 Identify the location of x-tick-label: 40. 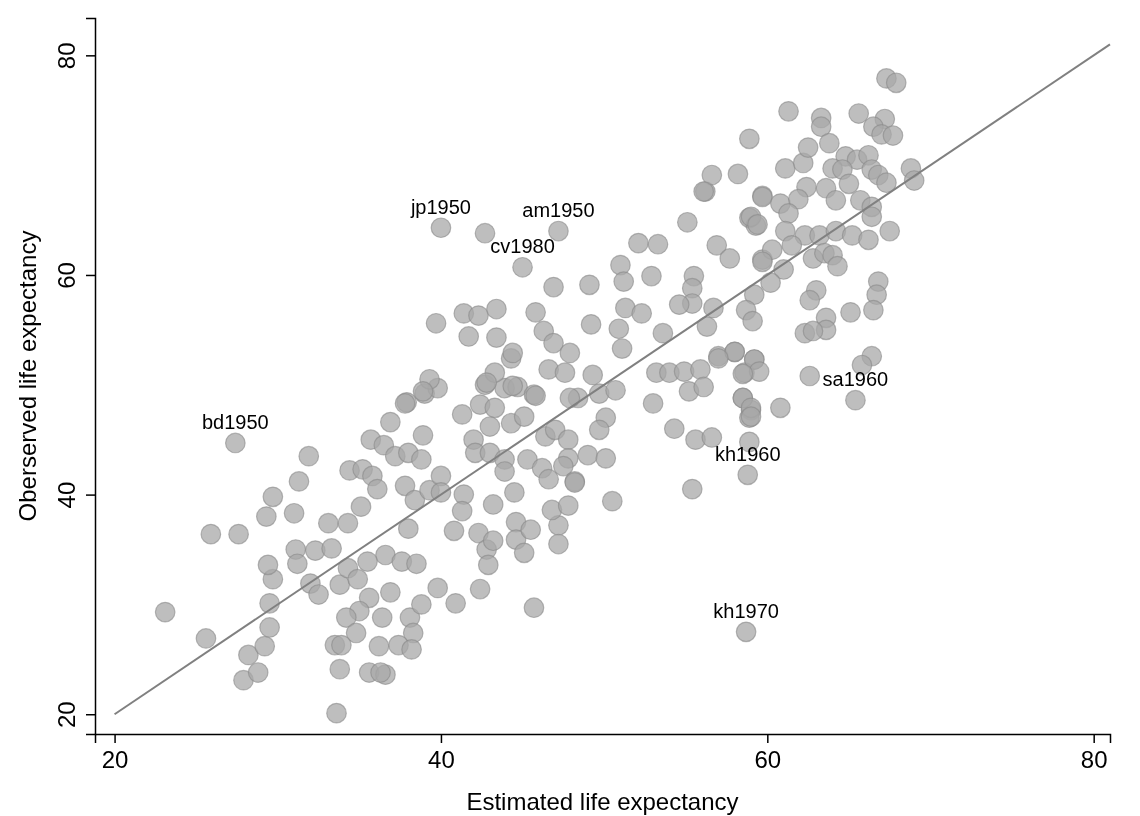
(441, 759).